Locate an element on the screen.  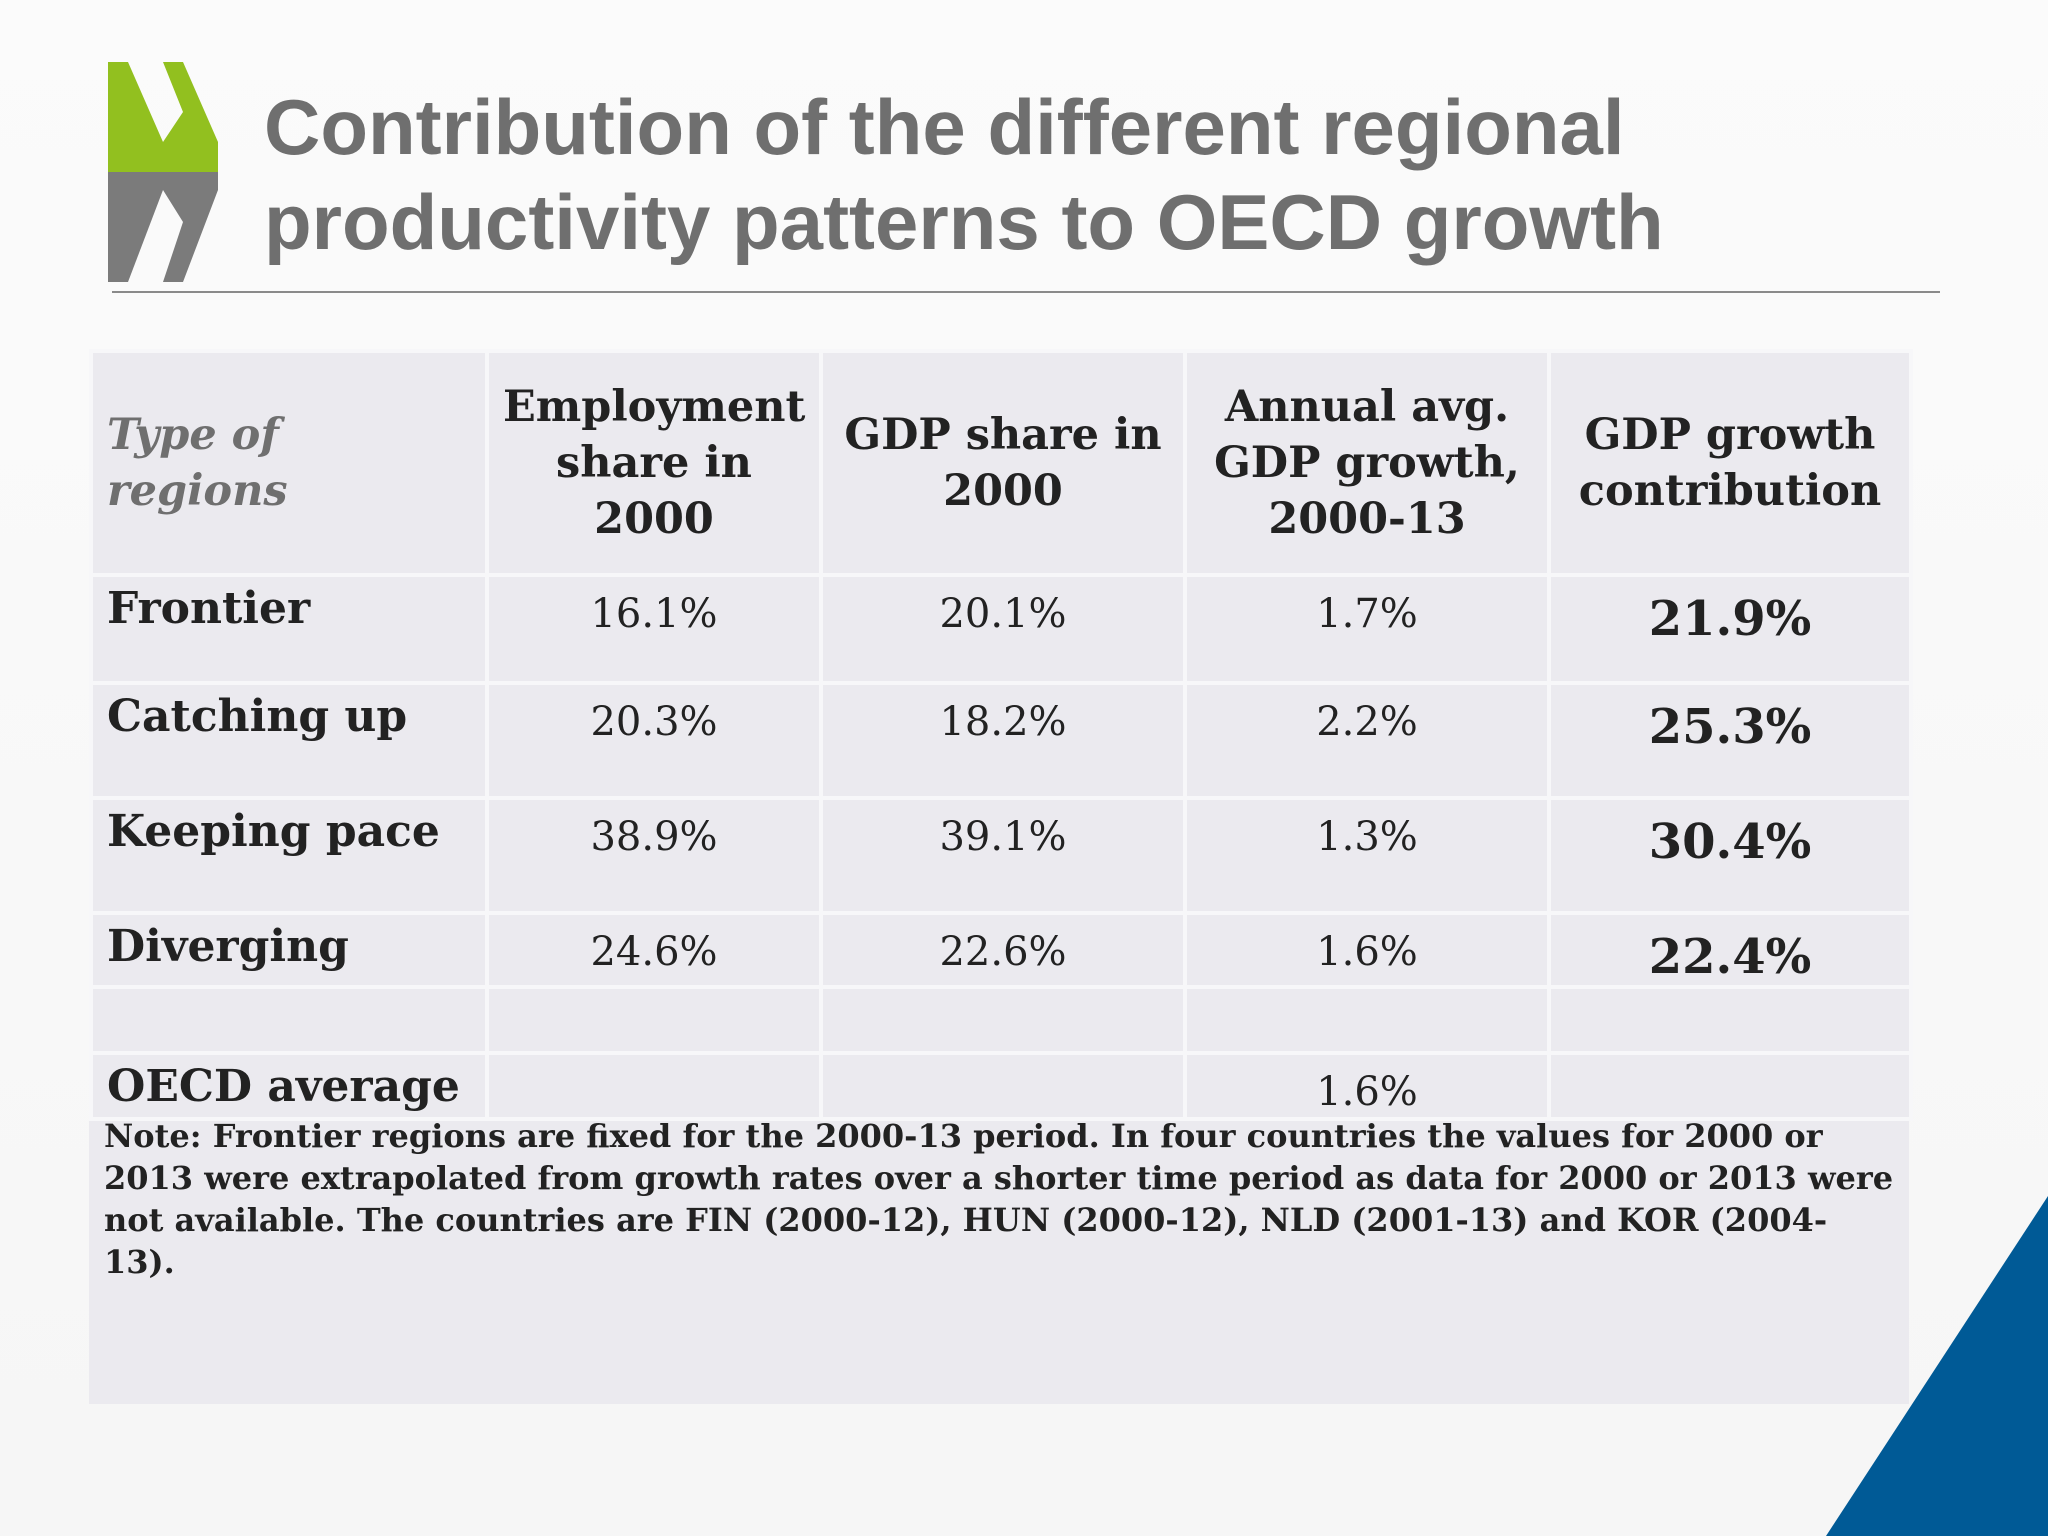
row-label-frontier: Frontier is located at coordinates (289, 629).